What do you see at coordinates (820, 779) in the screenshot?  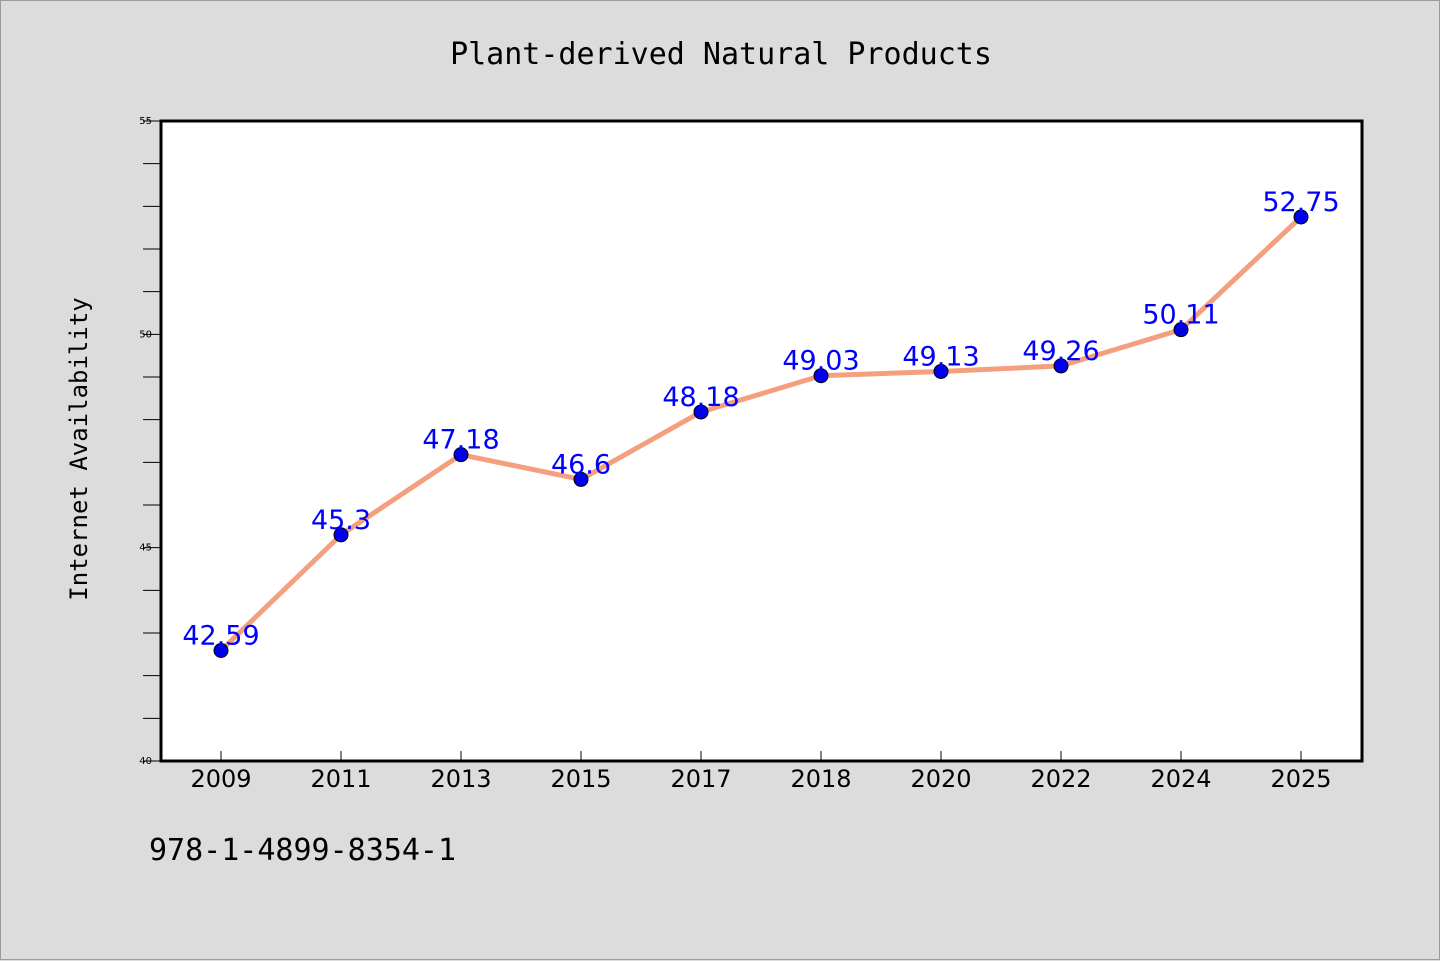 I see `x-tick-label: 2018` at bounding box center [820, 779].